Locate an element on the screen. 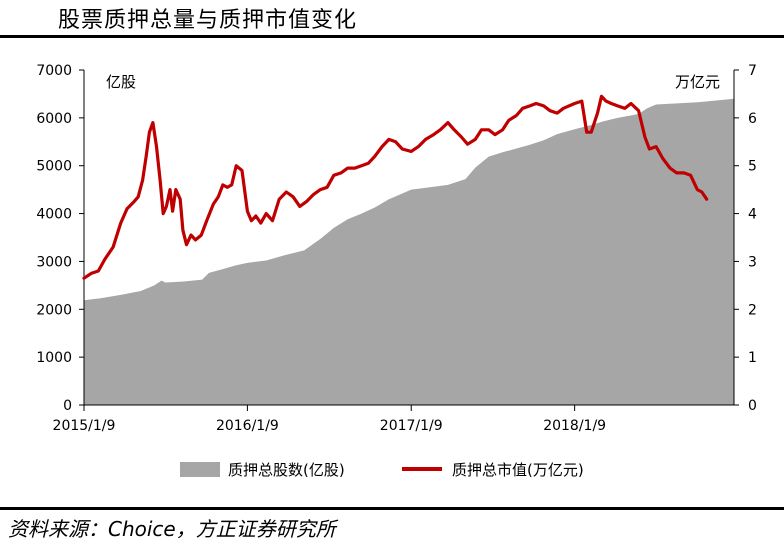  legend: 质押总股数(亿股) 质押总市值(万亿元) is located at coordinates (382, 470).